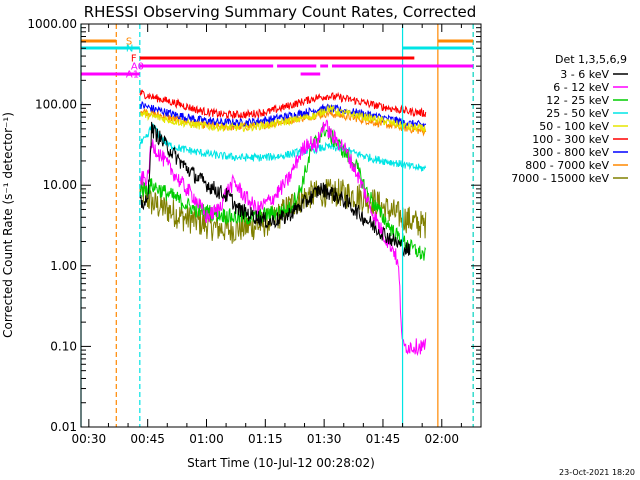  Describe the element at coordinates (383, 439) in the screenshot. I see `x-tick-label-5: 01:45` at that location.